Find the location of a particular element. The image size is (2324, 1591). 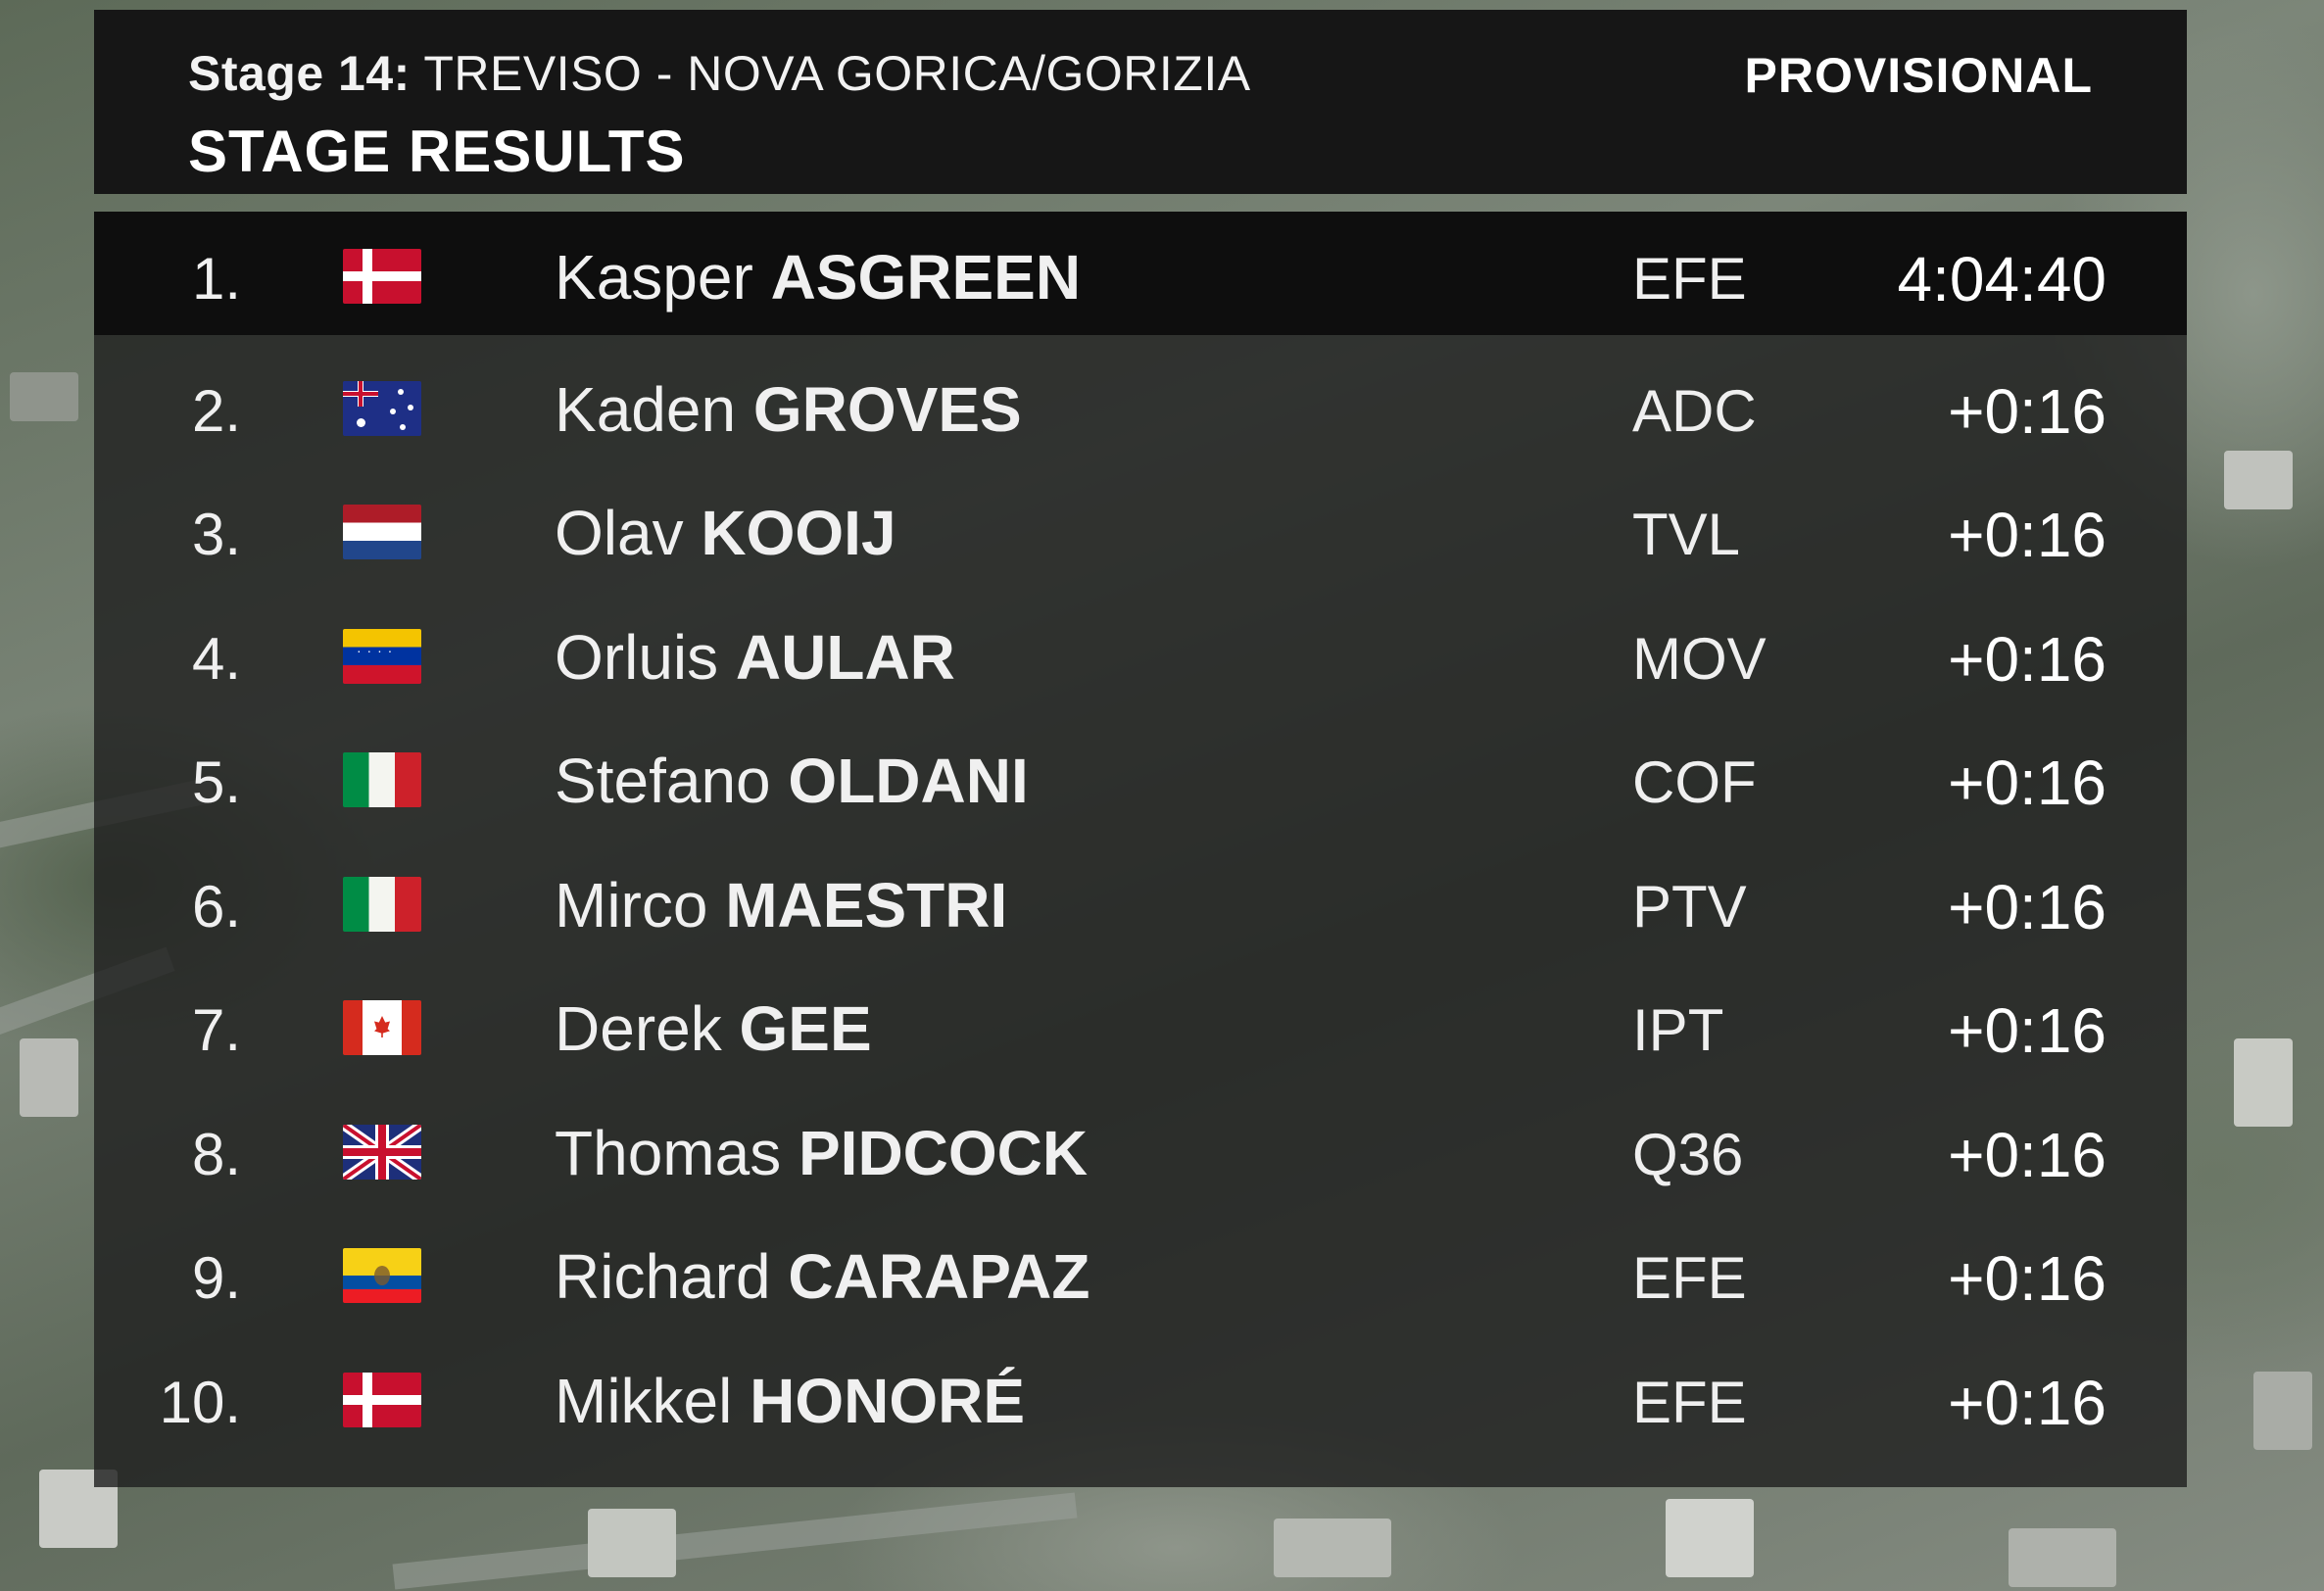

rider-first-name: Thomas is located at coordinates (668, 1152).